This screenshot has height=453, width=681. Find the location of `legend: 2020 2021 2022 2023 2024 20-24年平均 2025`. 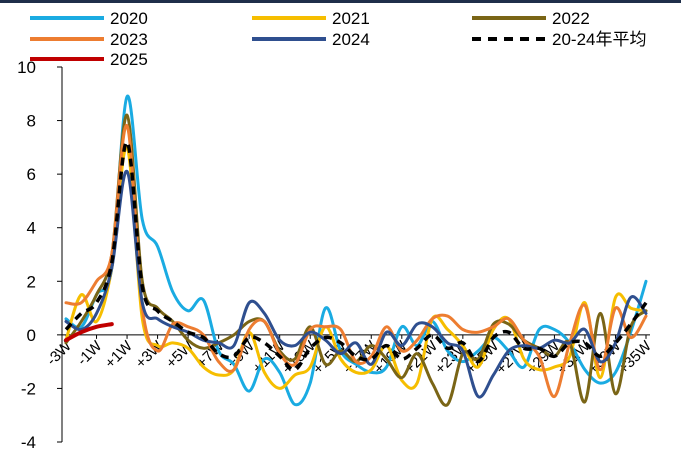

legend: 2020 2021 2022 2023 2024 20-24年平均 2025 is located at coordinates (338, 39).